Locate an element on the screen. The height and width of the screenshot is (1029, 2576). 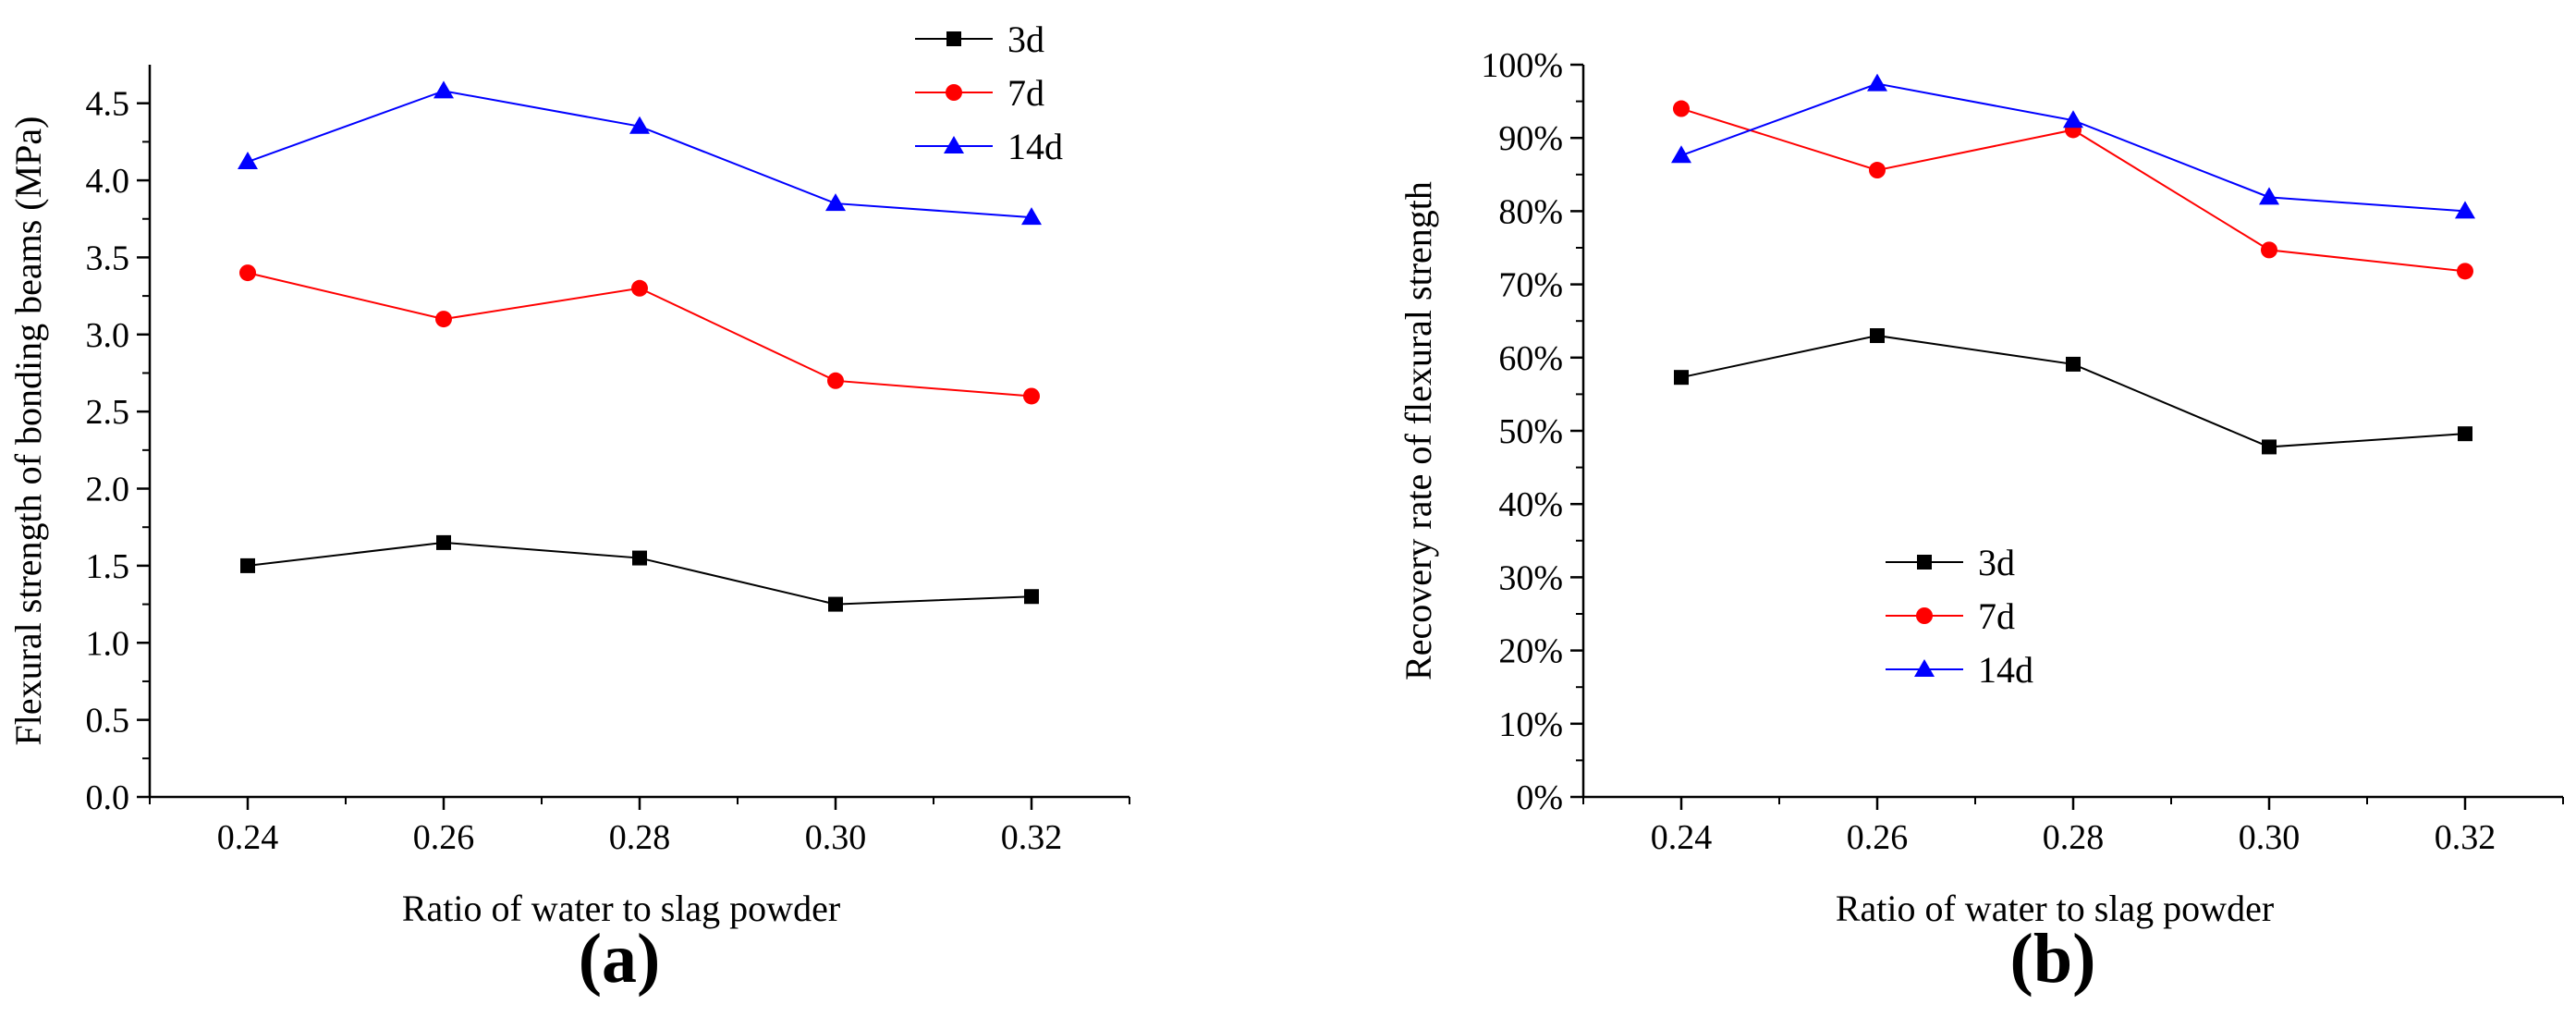
y-tick-label: 90% is located at coordinates (1530, 139).